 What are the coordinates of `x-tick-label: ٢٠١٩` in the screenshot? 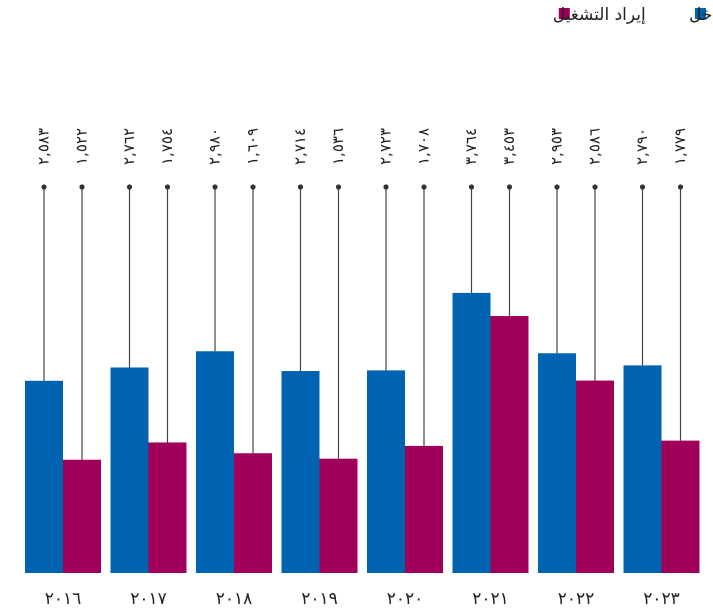 It's located at (319, 599).